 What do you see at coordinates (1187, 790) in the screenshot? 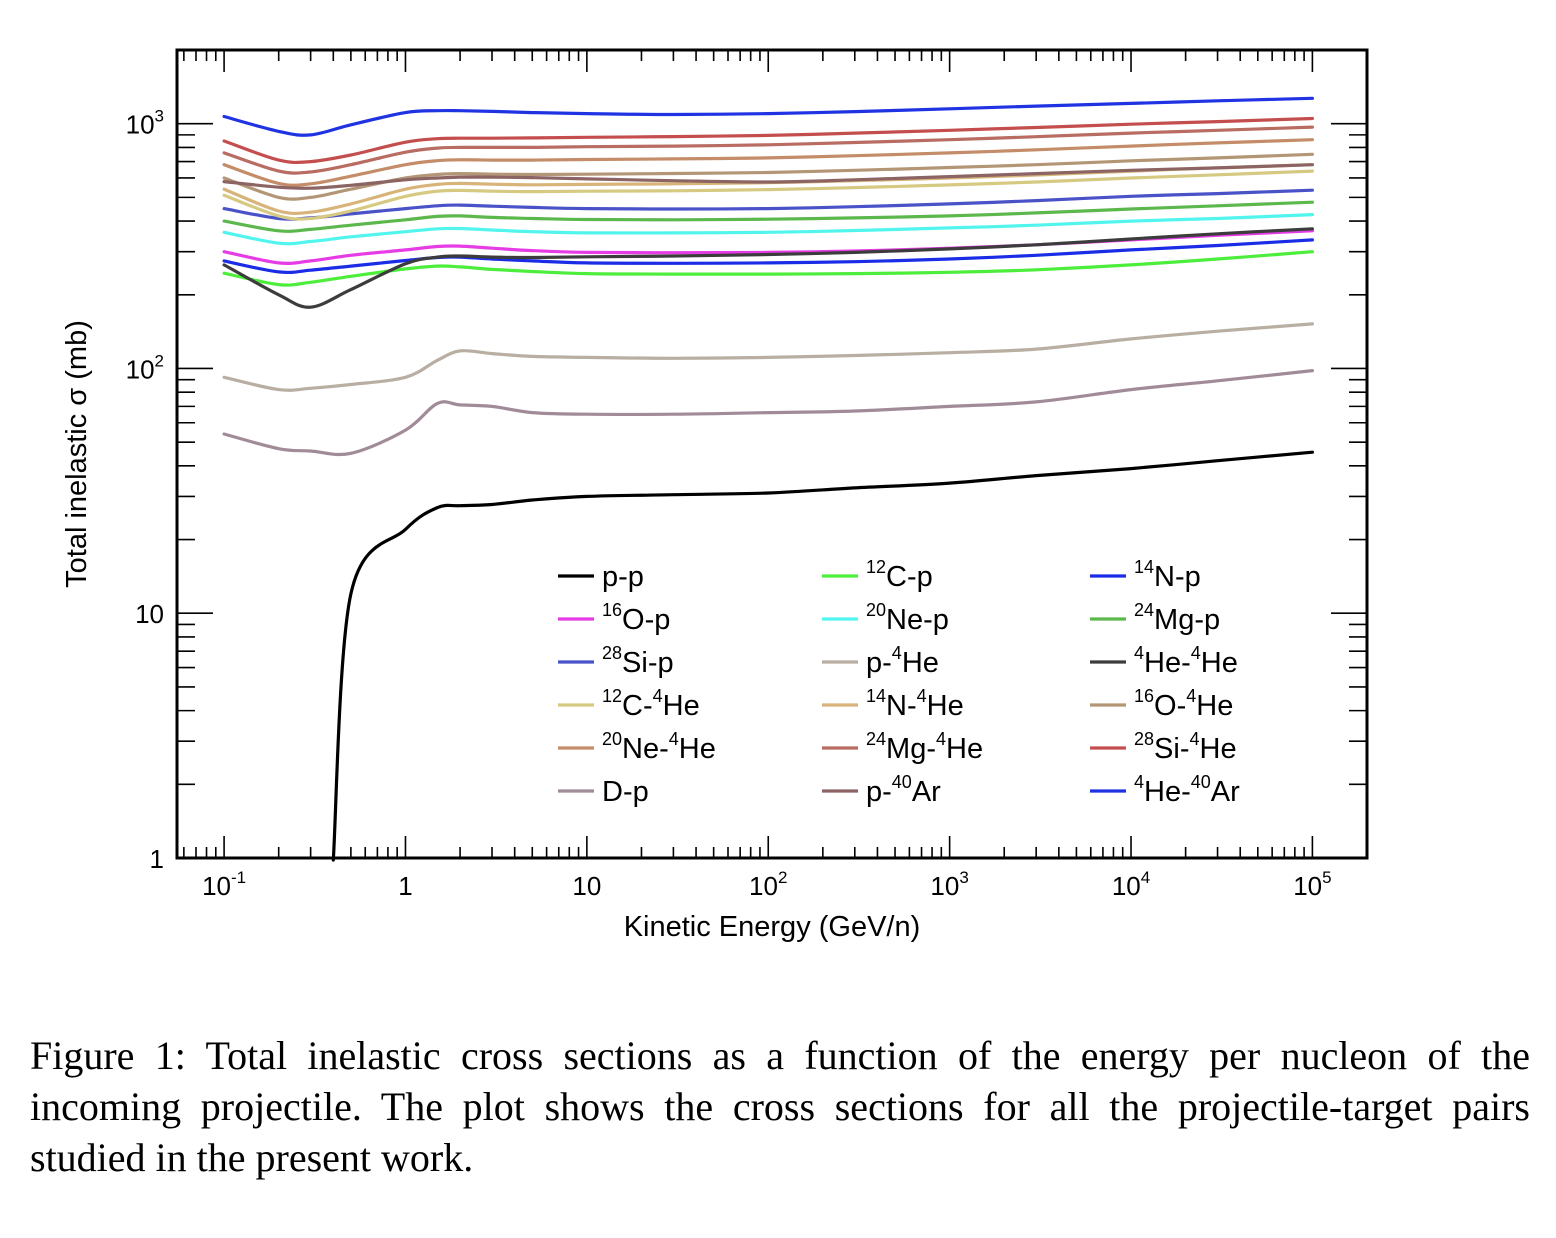
I see `legend-label: 4He-40Ar` at bounding box center [1187, 790].